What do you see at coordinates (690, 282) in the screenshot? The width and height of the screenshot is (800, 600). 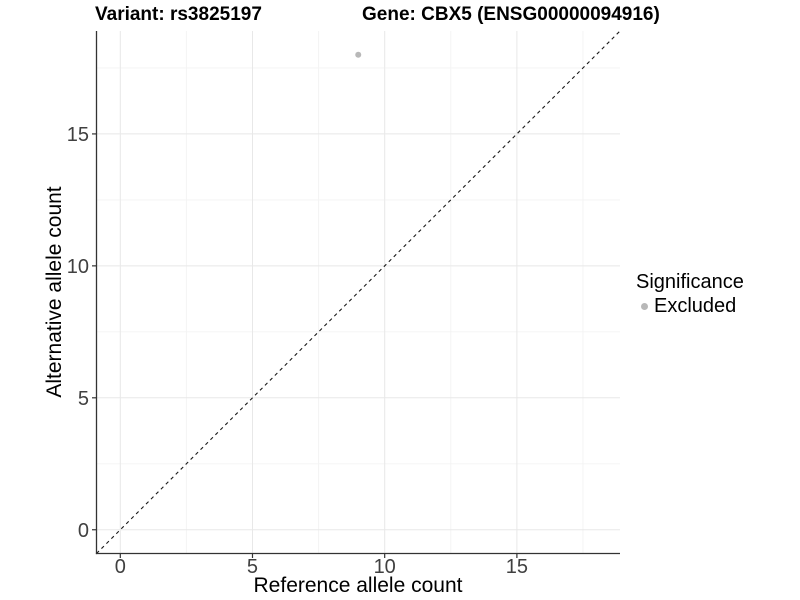 I see `legend-title: Significance` at bounding box center [690, 282].